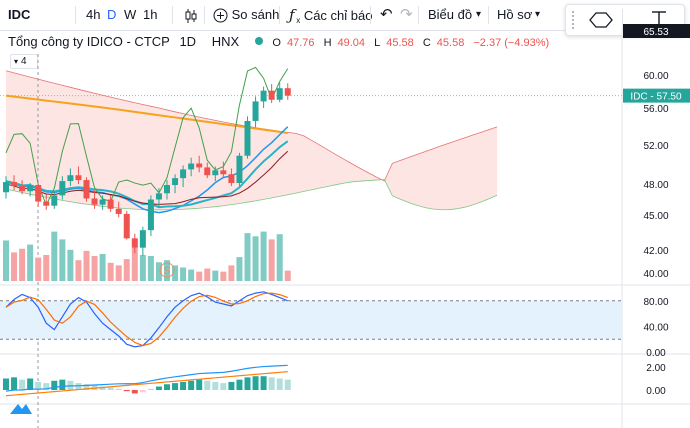  I want to click on cloud-span-b, so click(251, 195).